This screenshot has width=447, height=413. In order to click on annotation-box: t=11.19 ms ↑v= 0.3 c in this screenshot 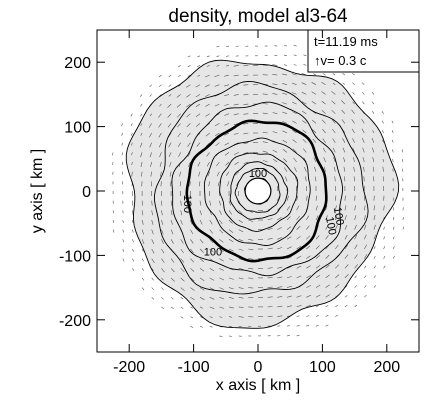, I will do `click(363, 51)`.